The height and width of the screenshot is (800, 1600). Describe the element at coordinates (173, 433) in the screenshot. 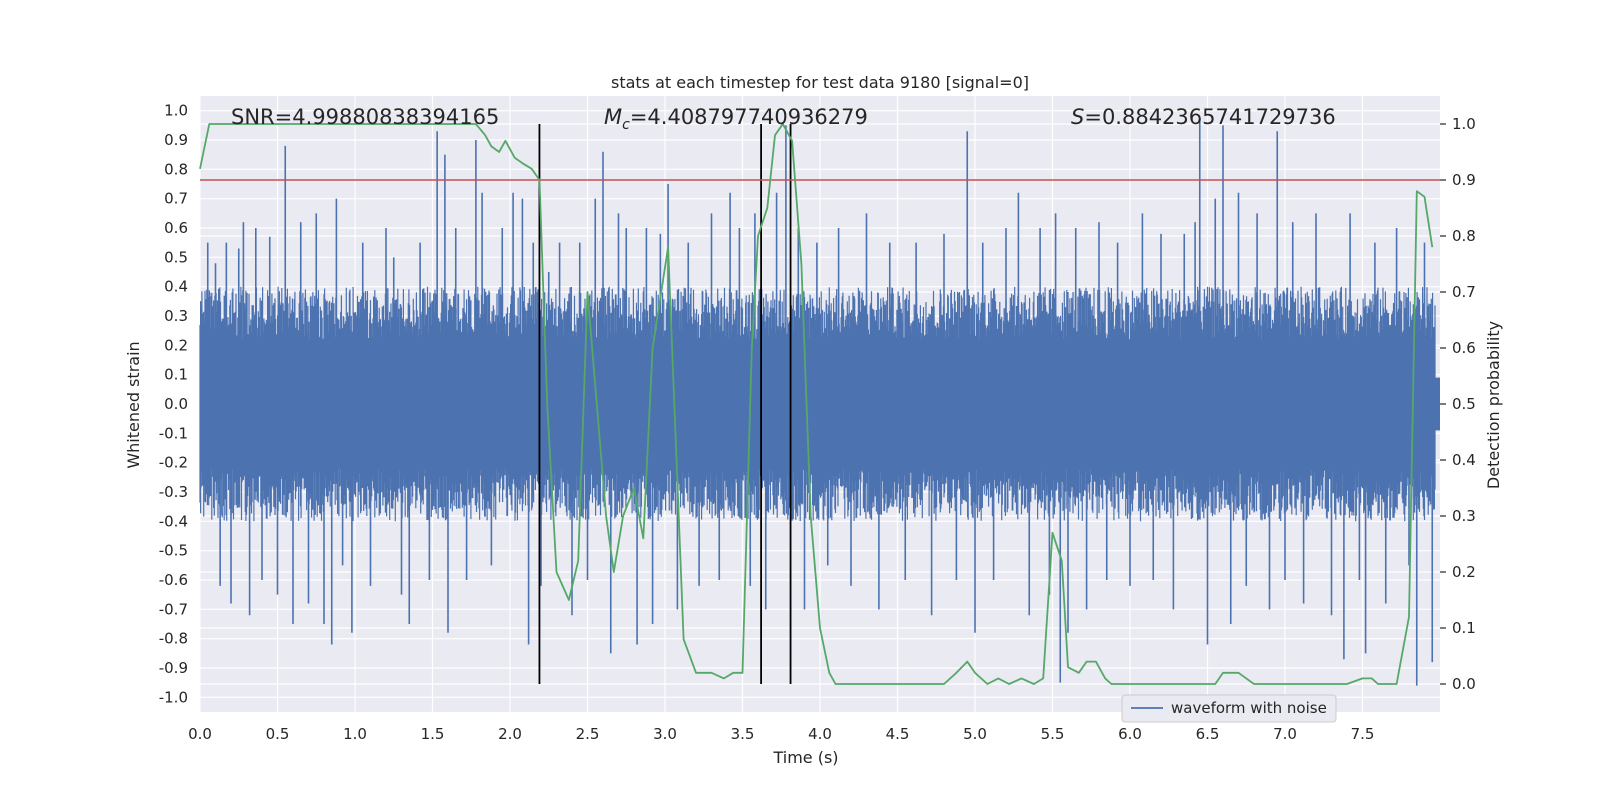

I see `y-left-tick-label: -0.1` at that location.